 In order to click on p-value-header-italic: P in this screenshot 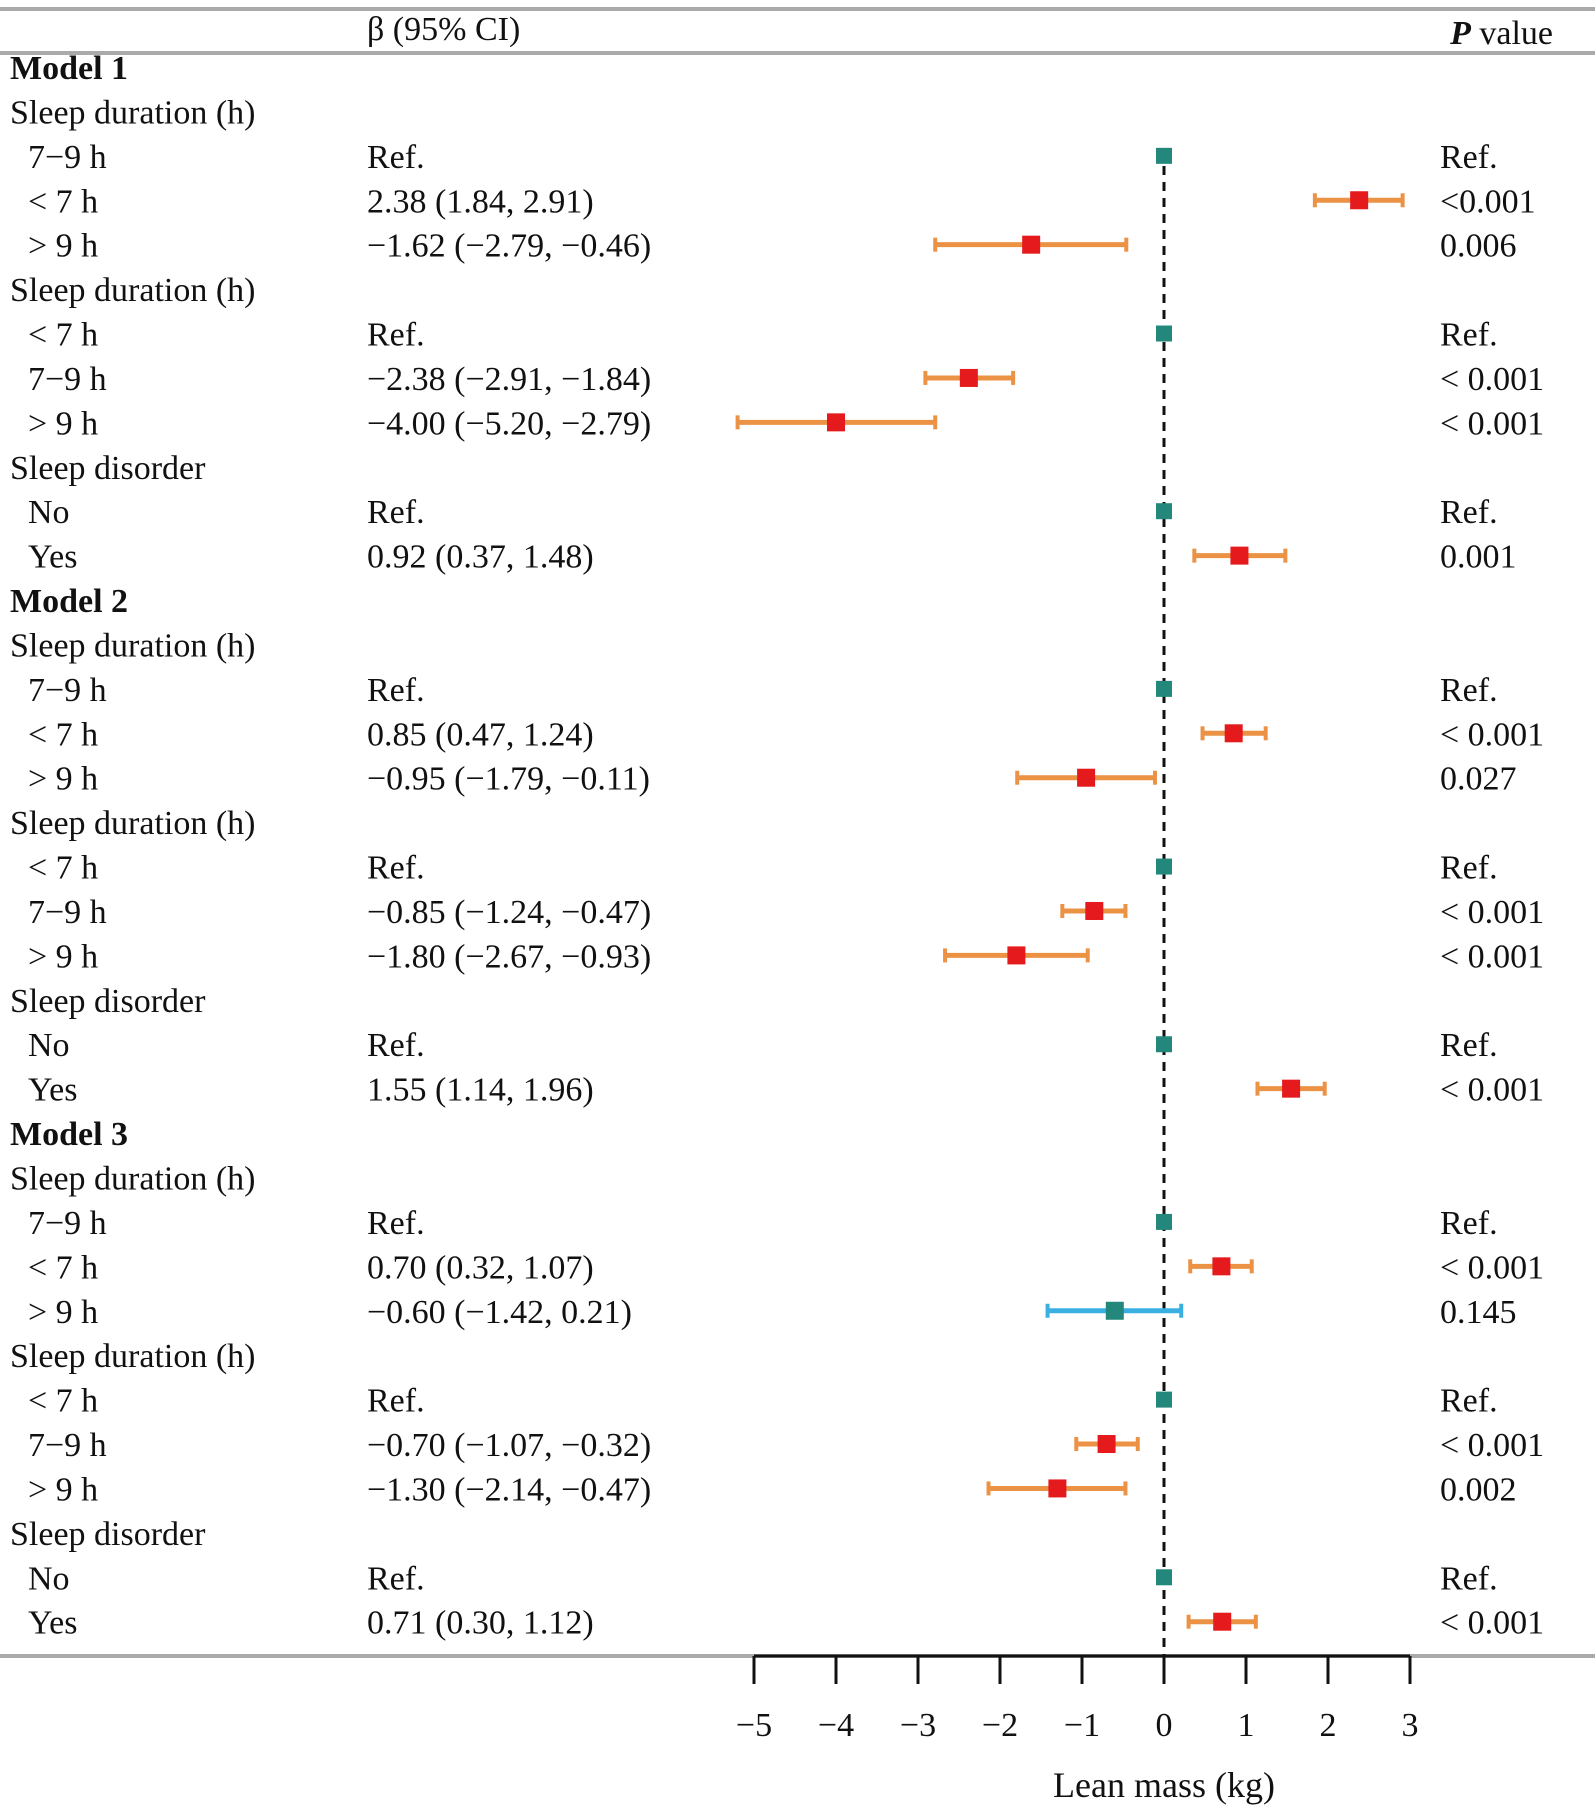, I will do `click(1460, 33)`.